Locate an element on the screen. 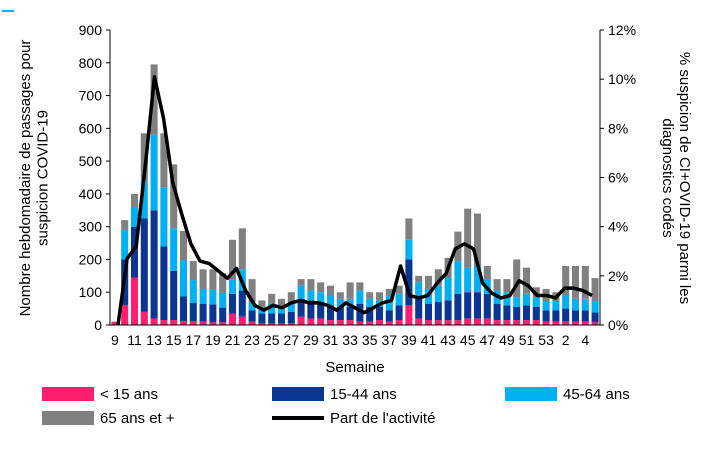 The image size is (705, 459). y-right-tick-label: 8% is located at coordinates (618, 128).